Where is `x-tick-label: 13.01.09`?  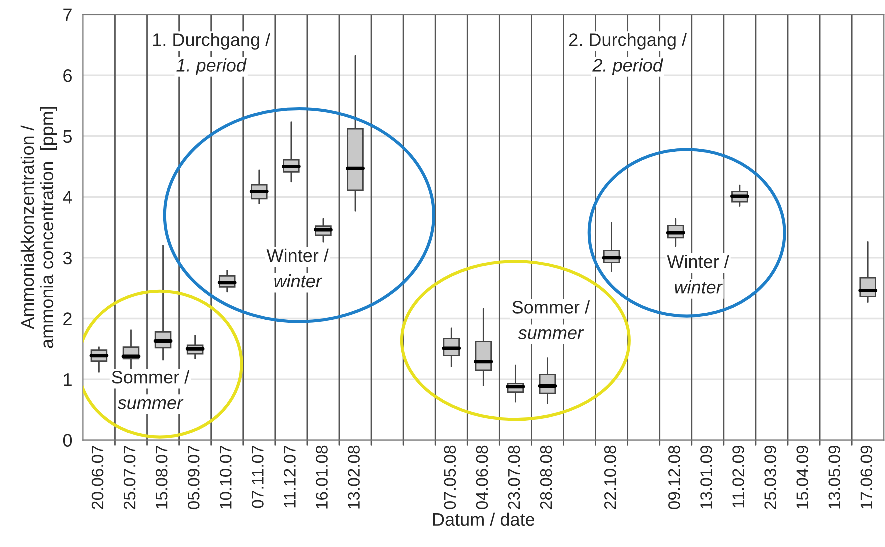
x-tick-label: 13.01.09 is located at coordinates (706, 477).